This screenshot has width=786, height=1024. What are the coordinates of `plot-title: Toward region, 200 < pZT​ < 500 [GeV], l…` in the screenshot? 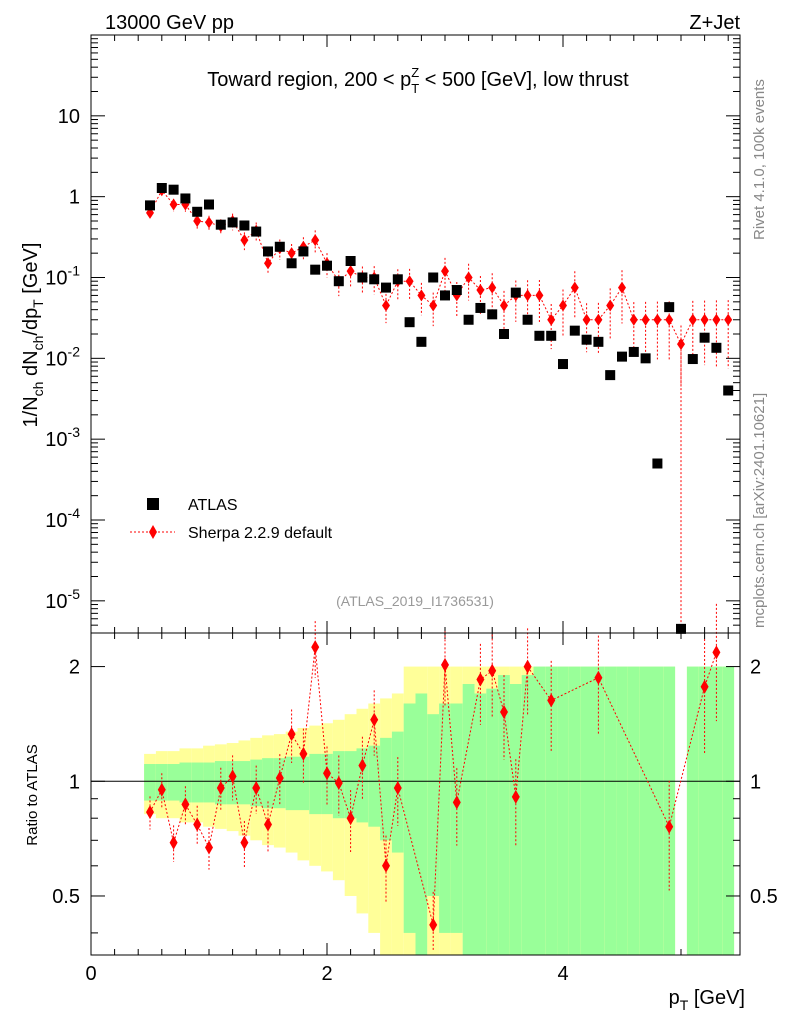 It's located at (418, 80).